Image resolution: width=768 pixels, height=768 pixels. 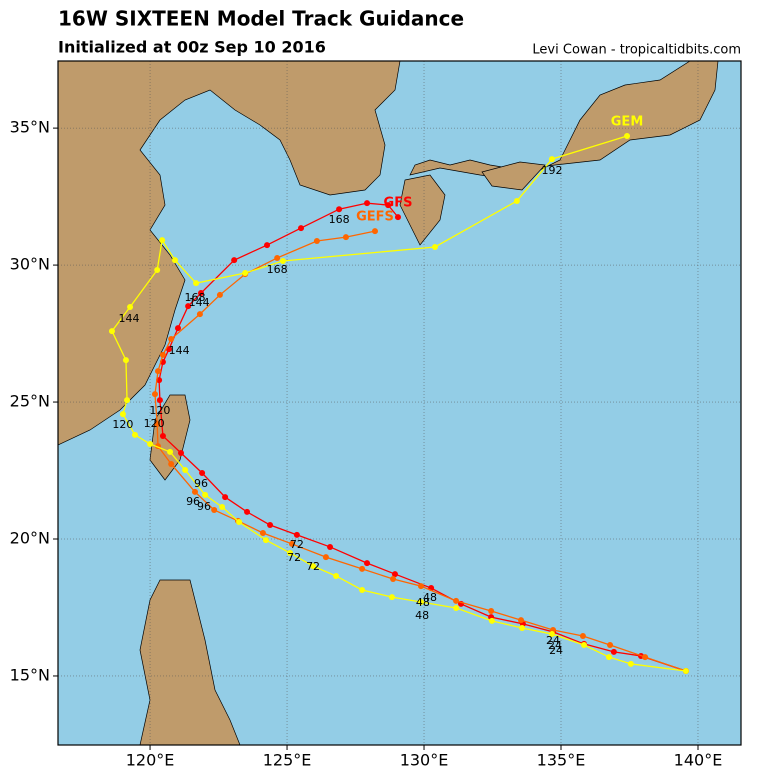 I want to click on x-tick-label: 130°E, so click(x=424, y=759).